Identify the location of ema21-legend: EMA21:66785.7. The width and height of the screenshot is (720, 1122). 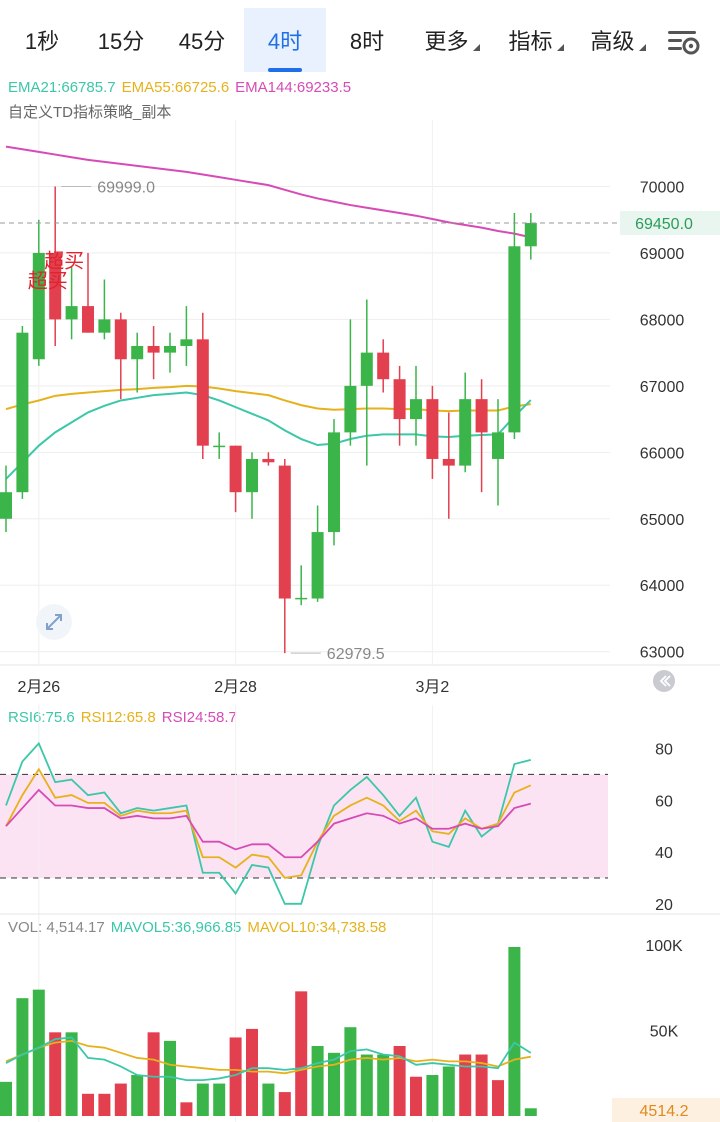
(62, 87).